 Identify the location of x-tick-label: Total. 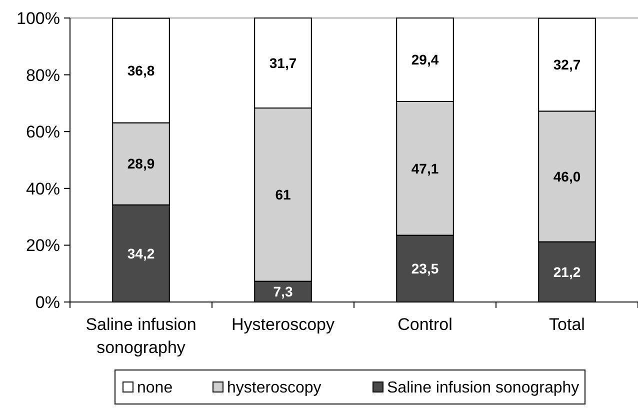
(567, 324).